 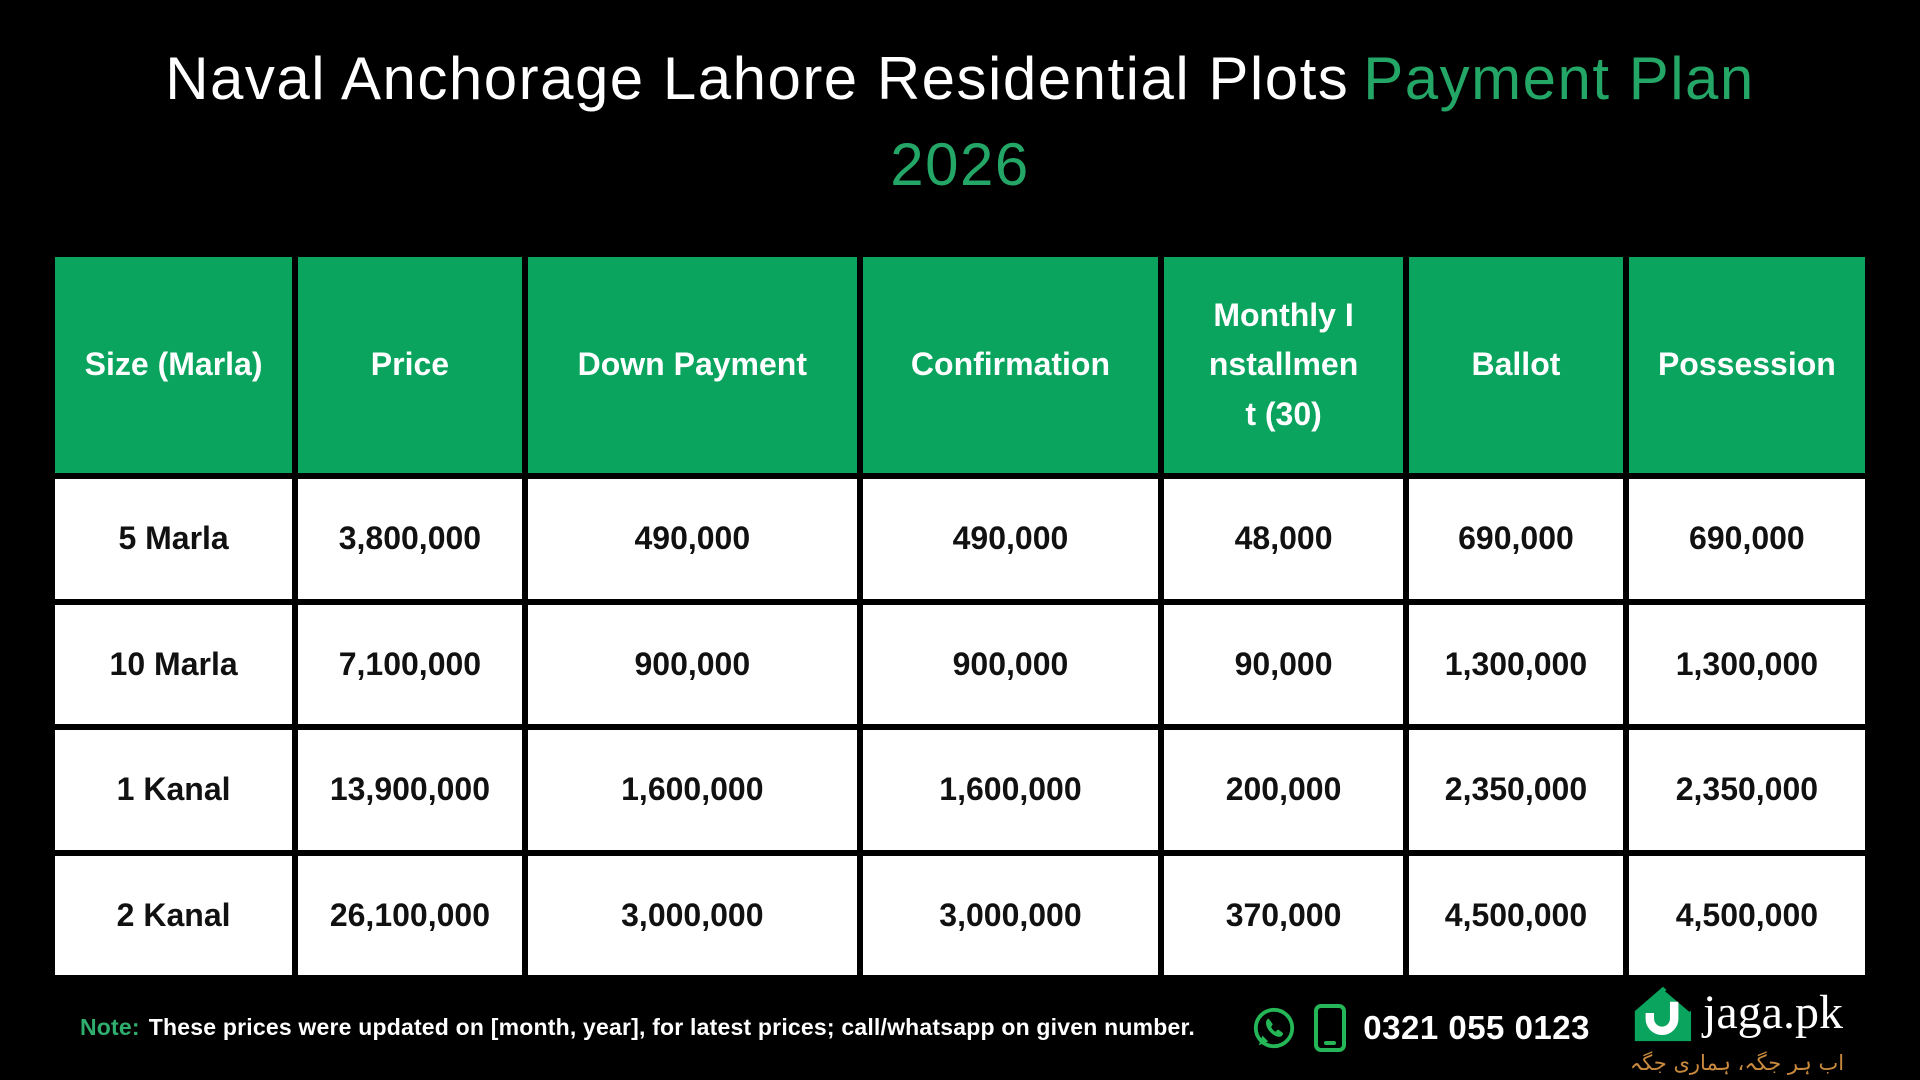 I want to click on table-cell: 1 Kanal, so click(x=174, y=790).